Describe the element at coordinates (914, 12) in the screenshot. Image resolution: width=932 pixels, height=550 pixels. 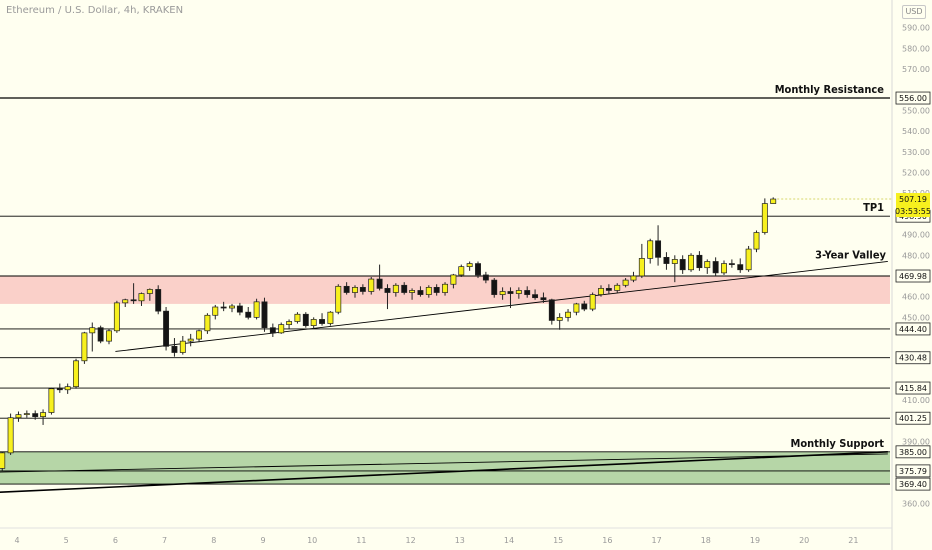
I see `currency-badge: USD` at that location.